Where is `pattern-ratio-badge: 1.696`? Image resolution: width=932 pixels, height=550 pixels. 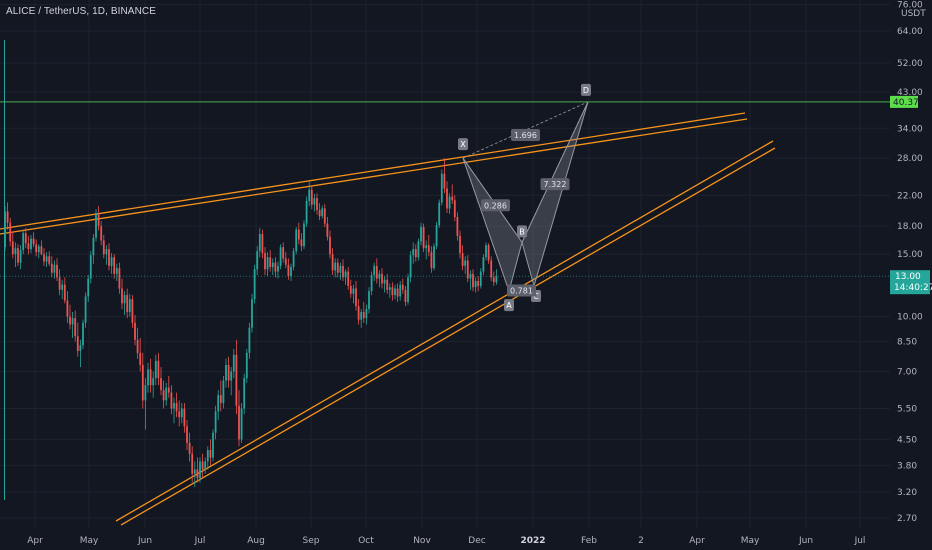
pattern-ratio-badge: 1.696 is located at coordinates (525, 135).